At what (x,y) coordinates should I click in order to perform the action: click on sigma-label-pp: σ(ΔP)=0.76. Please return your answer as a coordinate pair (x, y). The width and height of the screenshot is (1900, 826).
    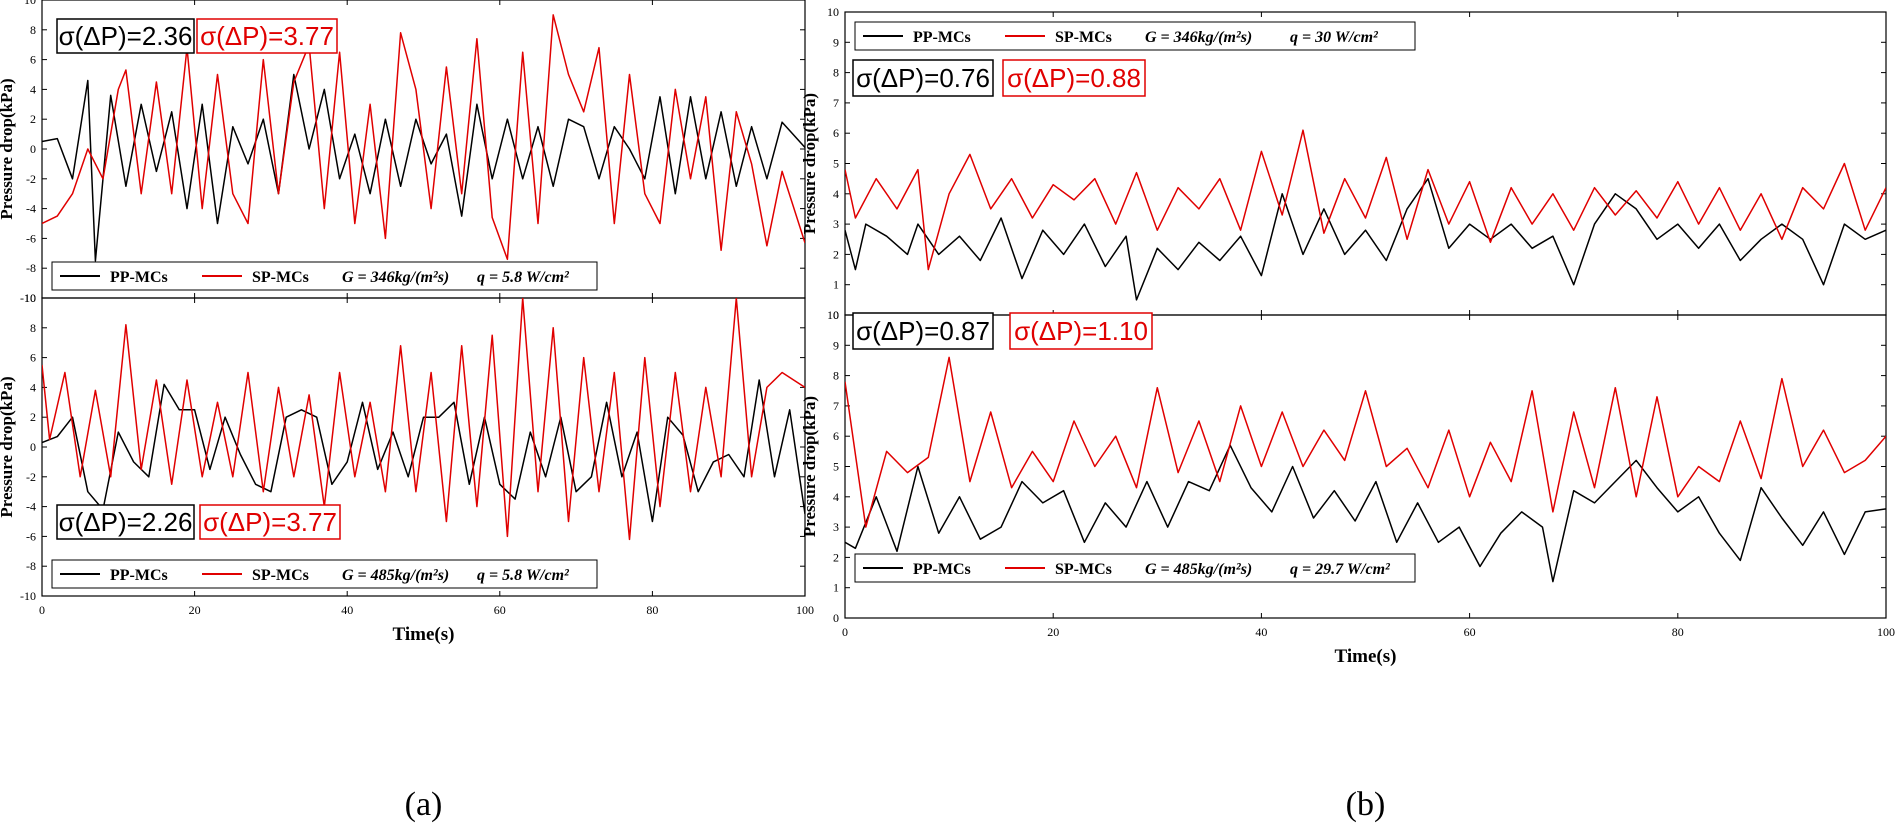
    Looking at the image, I should click on (923, 78).